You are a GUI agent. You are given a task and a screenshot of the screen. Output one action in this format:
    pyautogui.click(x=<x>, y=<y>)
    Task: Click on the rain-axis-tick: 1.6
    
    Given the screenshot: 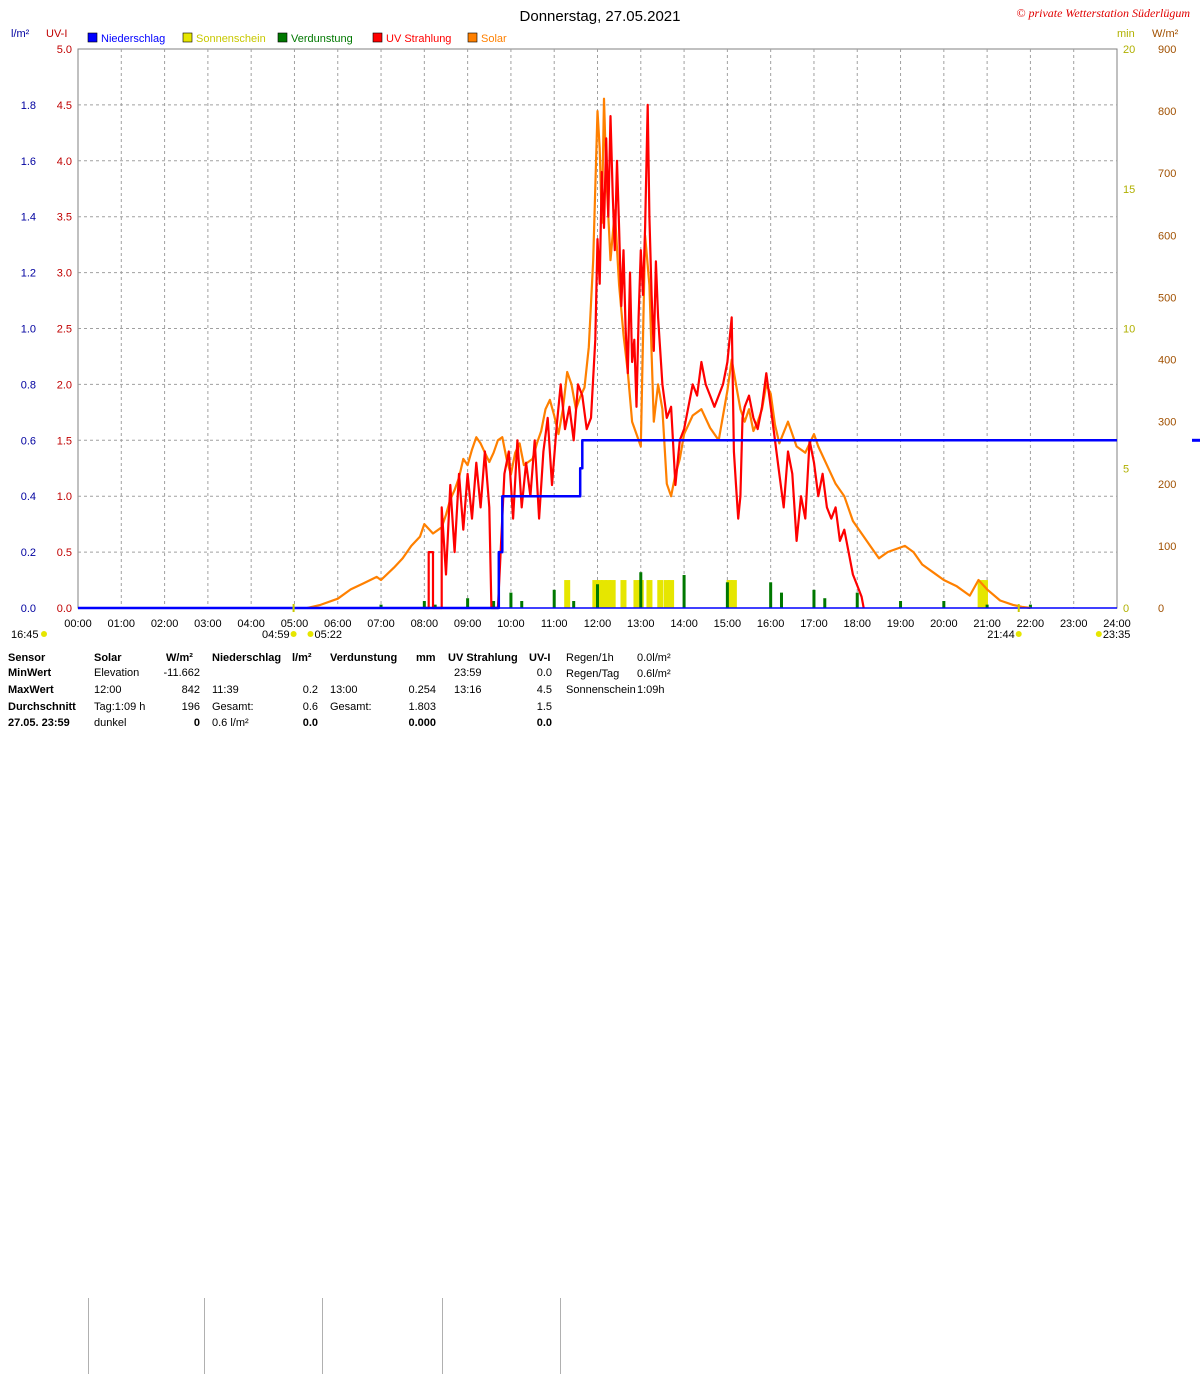 What is the action you would take?
    pyautogui.click(x=28, y=162)
    